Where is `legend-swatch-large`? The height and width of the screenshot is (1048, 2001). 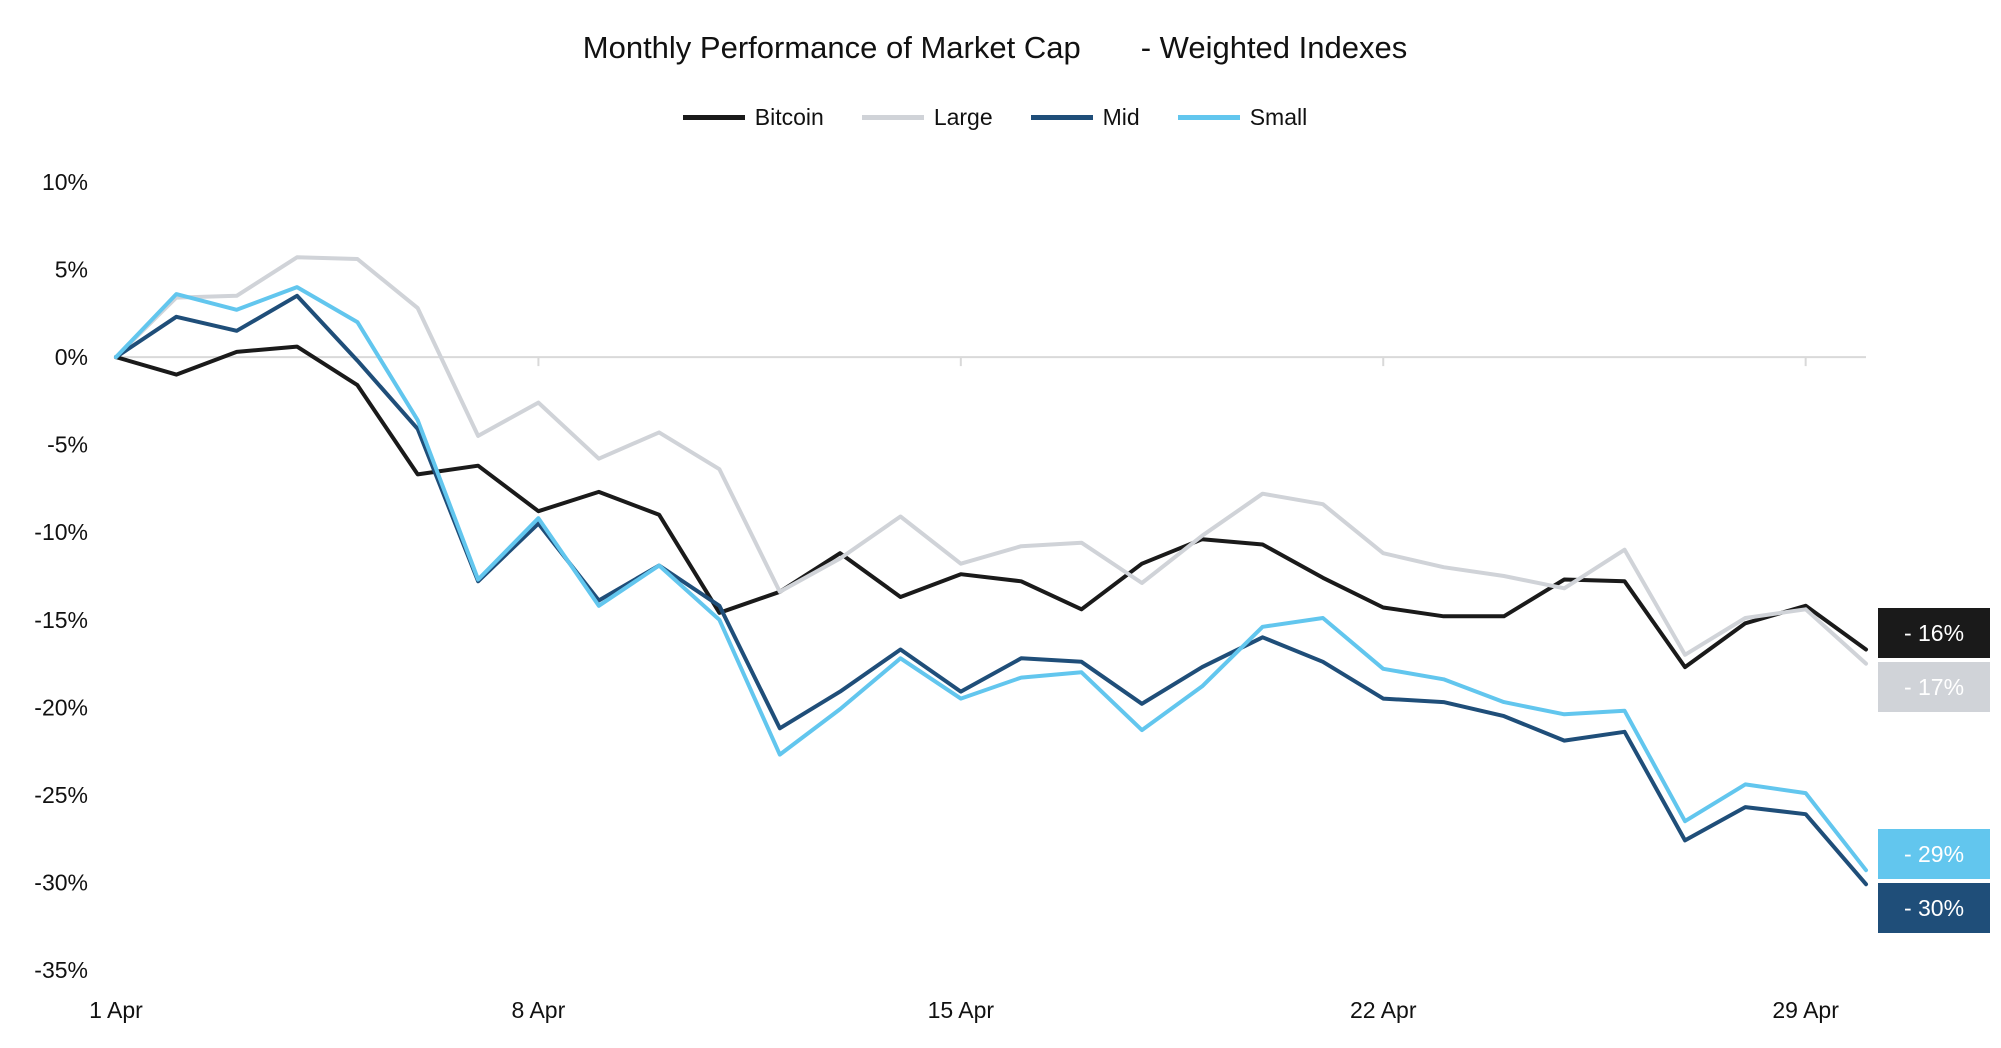 legend-swatch-large is located at coordinates (892, 117).